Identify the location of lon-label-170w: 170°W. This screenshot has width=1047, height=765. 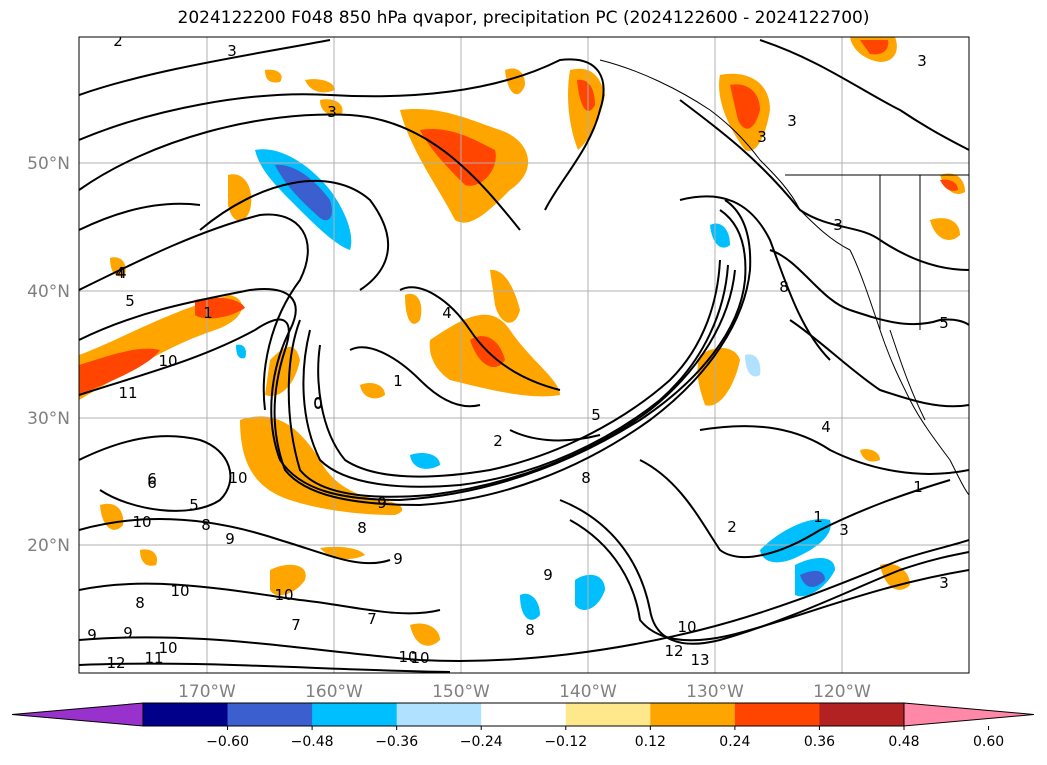
(207, 692).